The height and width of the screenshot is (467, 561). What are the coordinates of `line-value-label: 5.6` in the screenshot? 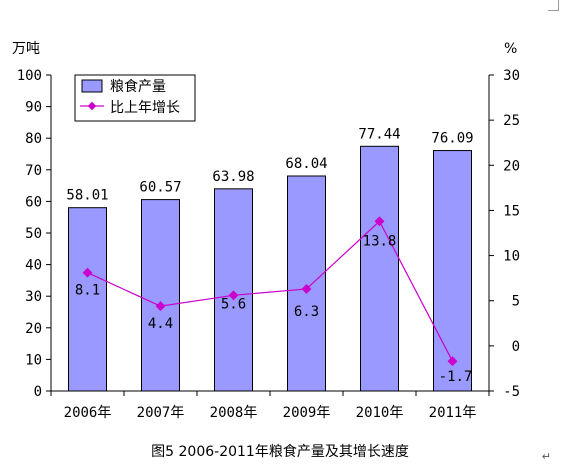 It's located at (233, 304).